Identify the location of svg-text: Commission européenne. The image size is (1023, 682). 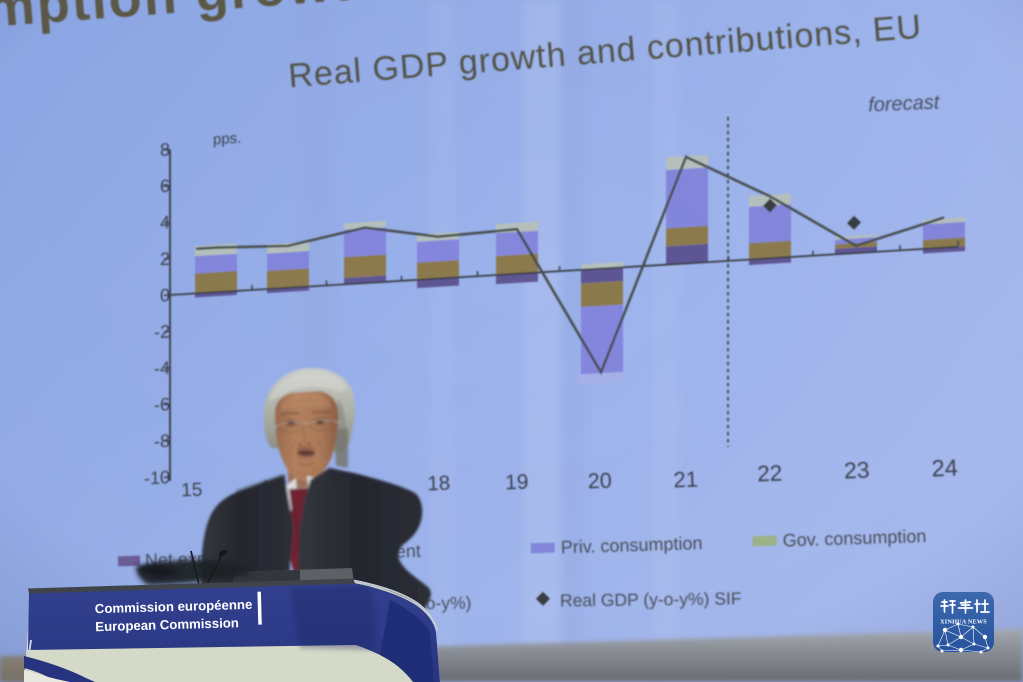
(174, 606).